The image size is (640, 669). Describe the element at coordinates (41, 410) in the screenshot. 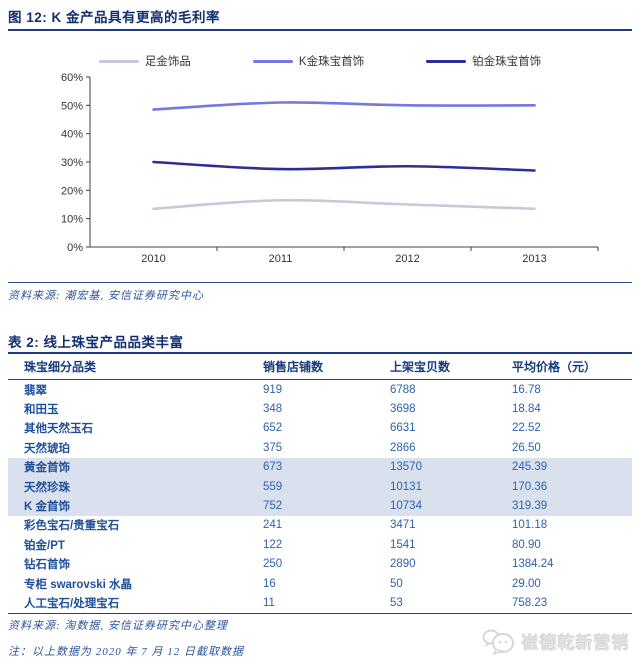

I see `cell-category: 和田玉` at that location.